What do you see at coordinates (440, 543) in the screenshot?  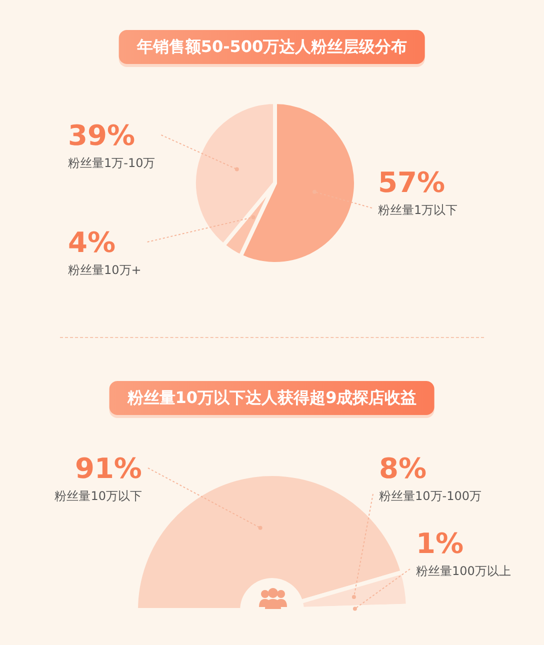 I see `data-label: 1%` at bounding box center [440, 543].